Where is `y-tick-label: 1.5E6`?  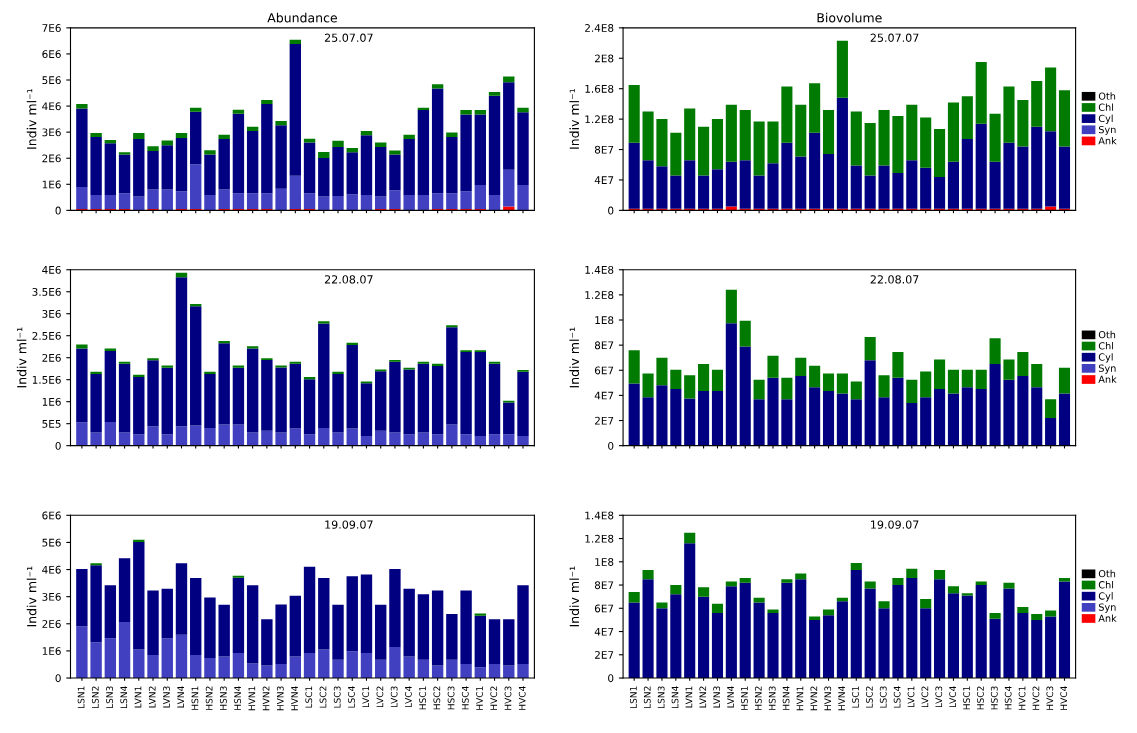 y-tick-label: 1.5E6 is located at coordinates (46, 379).